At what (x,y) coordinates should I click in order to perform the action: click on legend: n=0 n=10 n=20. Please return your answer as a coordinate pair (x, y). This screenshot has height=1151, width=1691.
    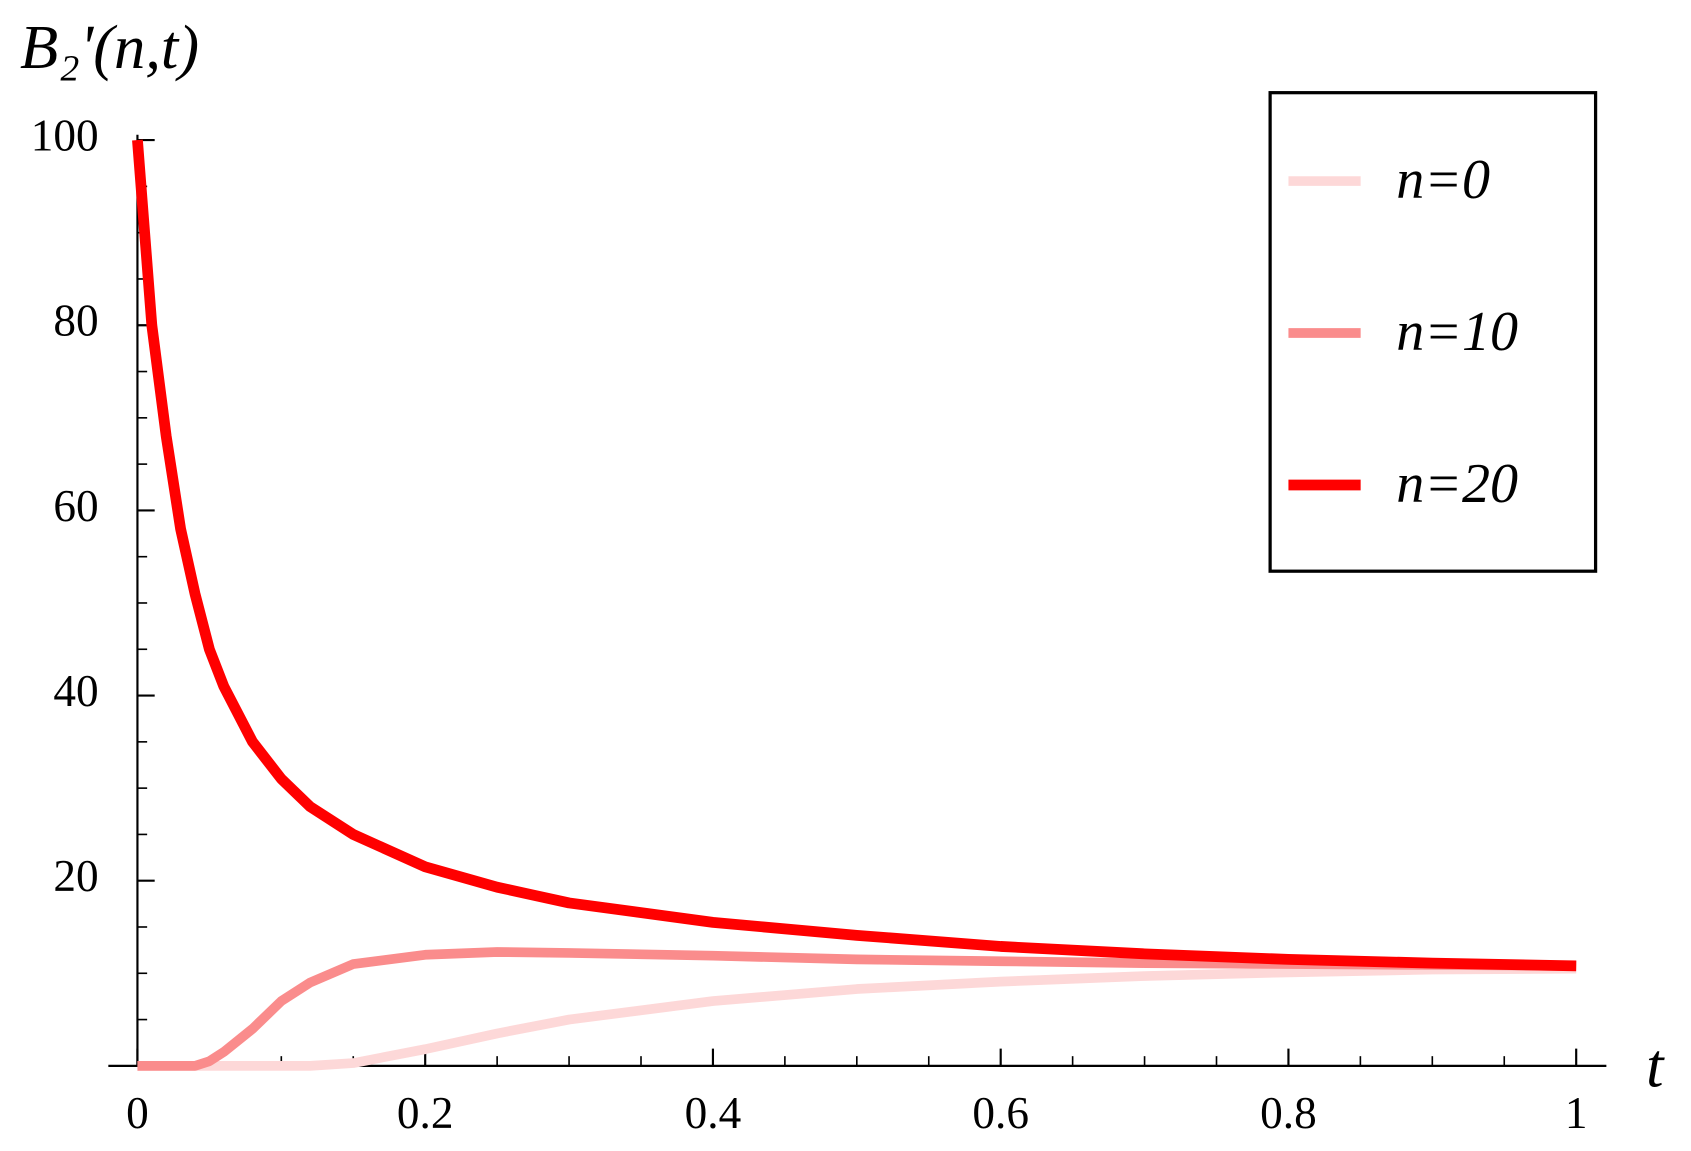
    Looking at the image, I should click on (1433, 332).